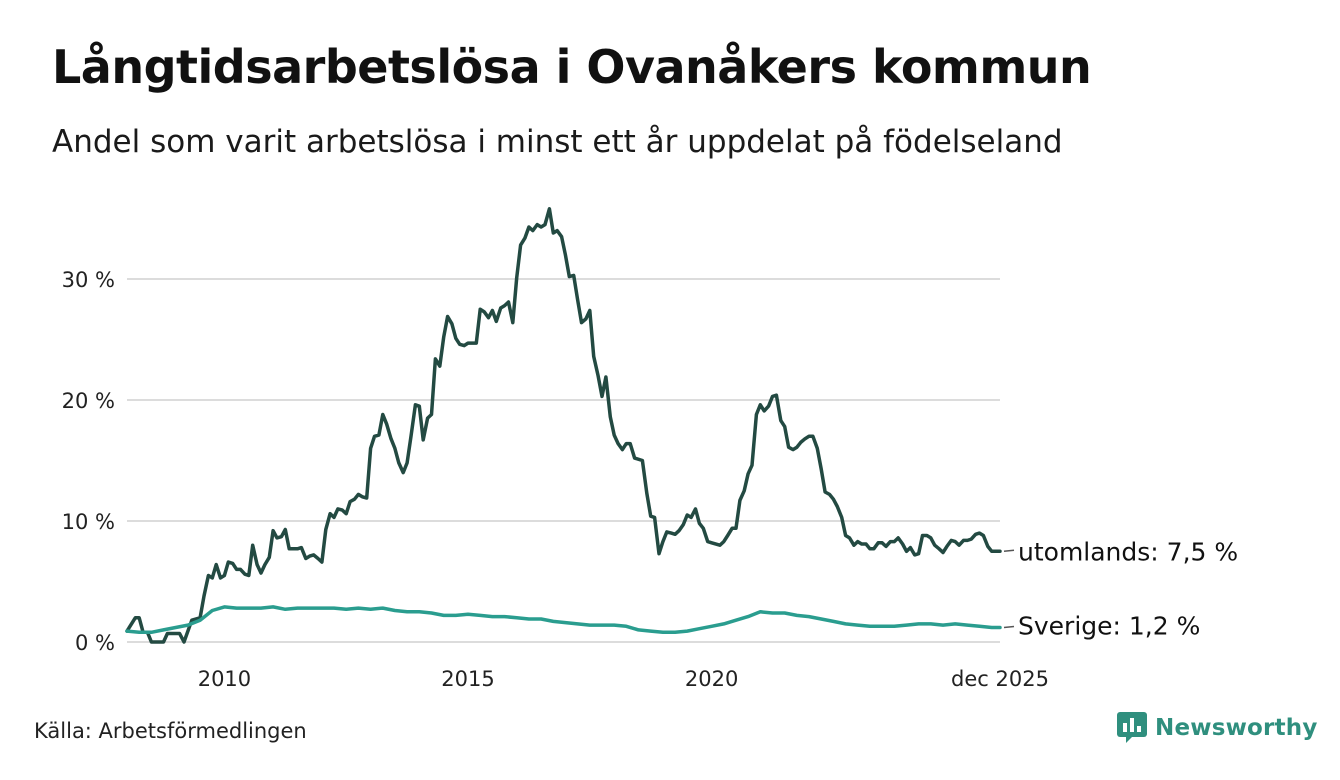  What do you see at coordinates (563, 620) in the screenshot?
I see `series-line-sverige` at bounding box center [563, 620].